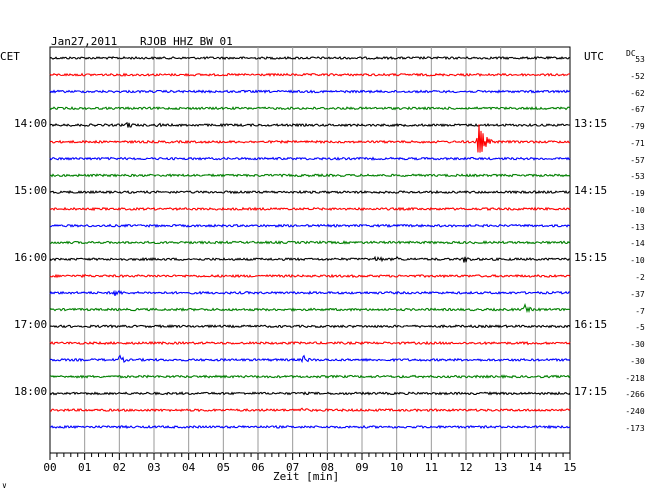  I want to click on x-tick-label: 06, so click(257, 467).